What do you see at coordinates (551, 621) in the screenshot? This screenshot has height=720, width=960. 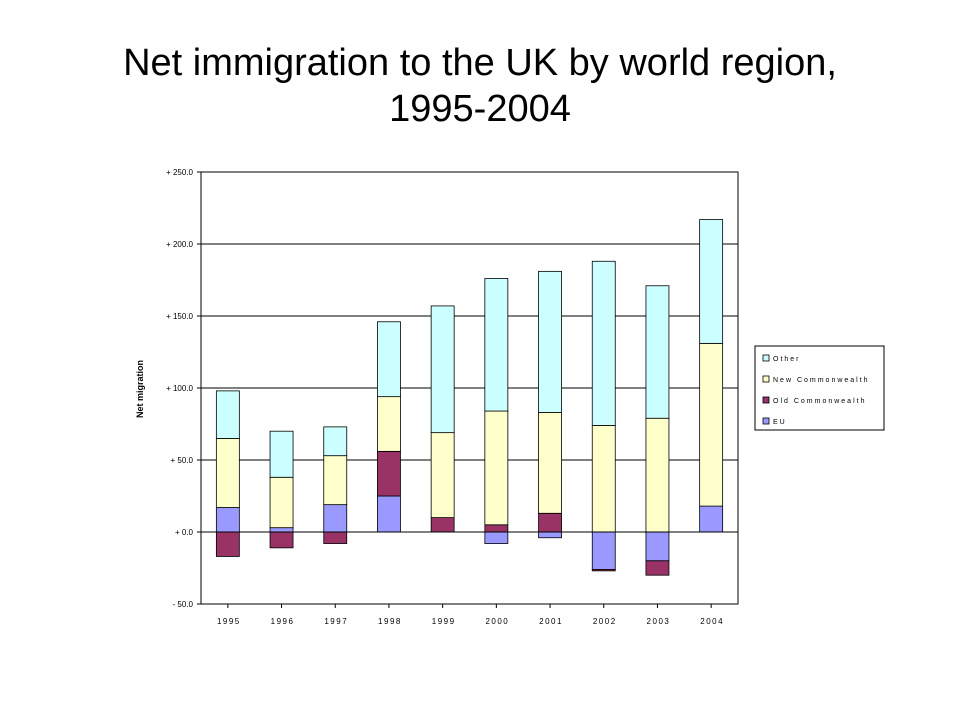 I see `x-tick-label-2001: 2001` at bounding box center [551, 621].